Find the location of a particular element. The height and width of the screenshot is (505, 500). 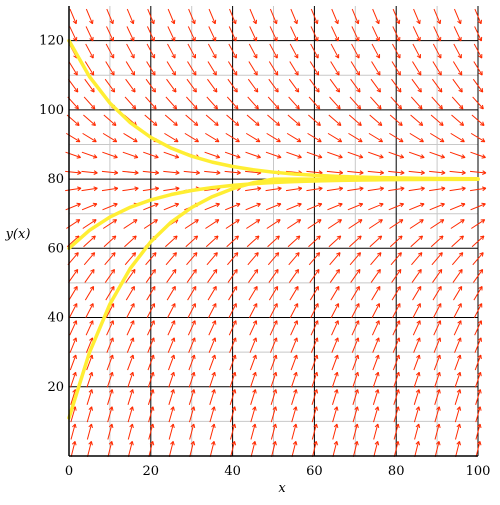

y-tick-label: 60 is located at coordinates (55, 248).